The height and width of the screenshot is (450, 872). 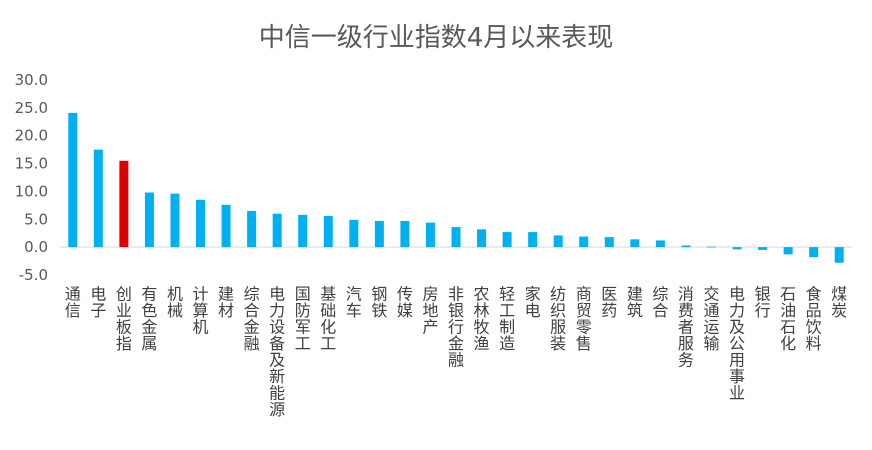 I want to click on x-tick-label: 医药, so click(x=609, y=303).